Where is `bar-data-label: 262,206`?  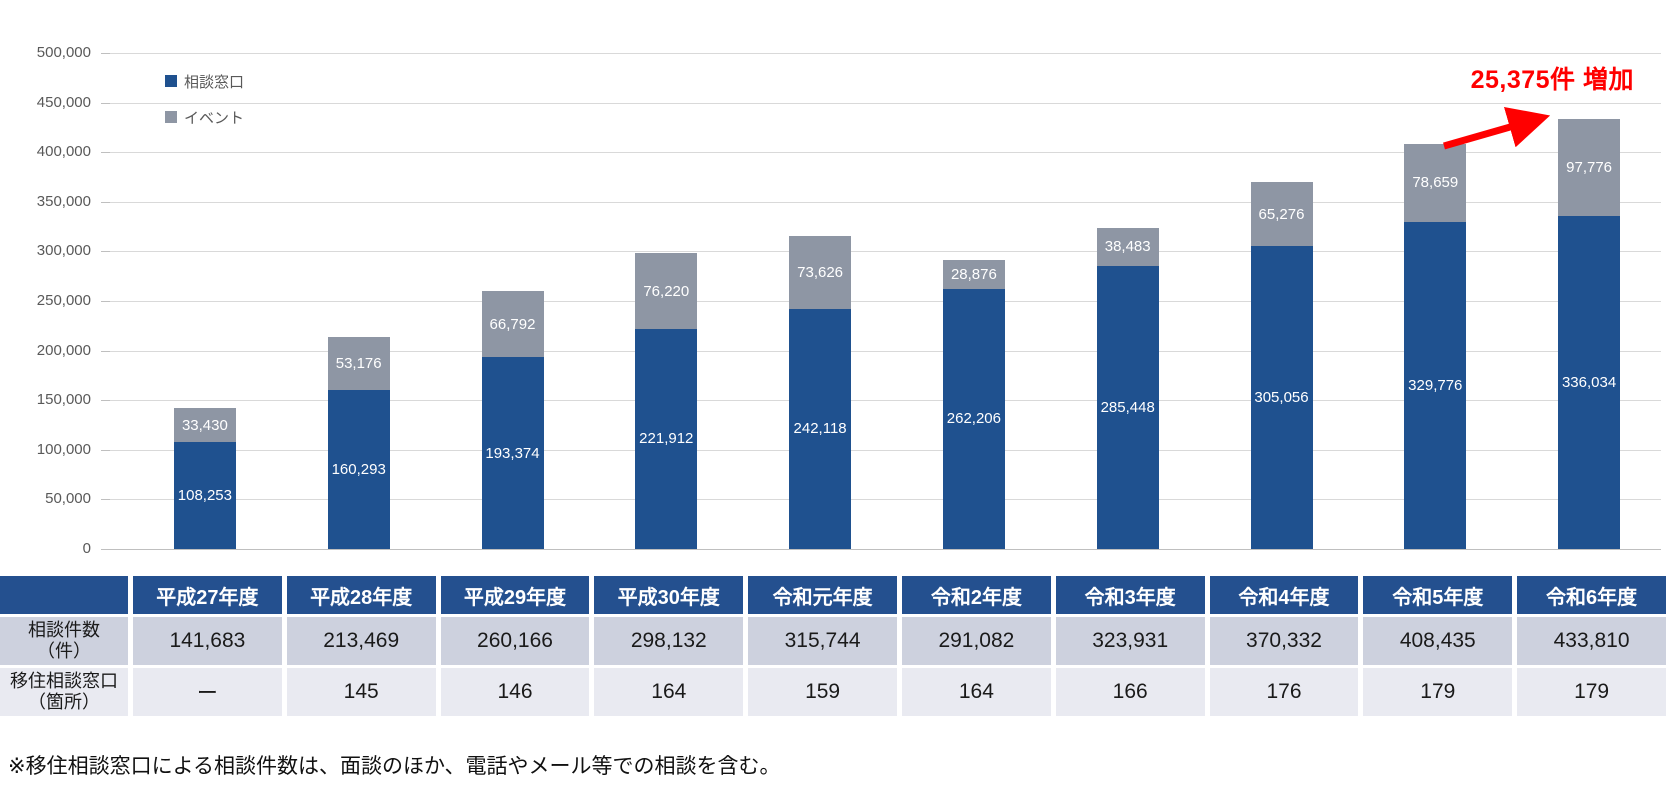 bar-data-label: 262,206 is located at coordinates (973, 419).